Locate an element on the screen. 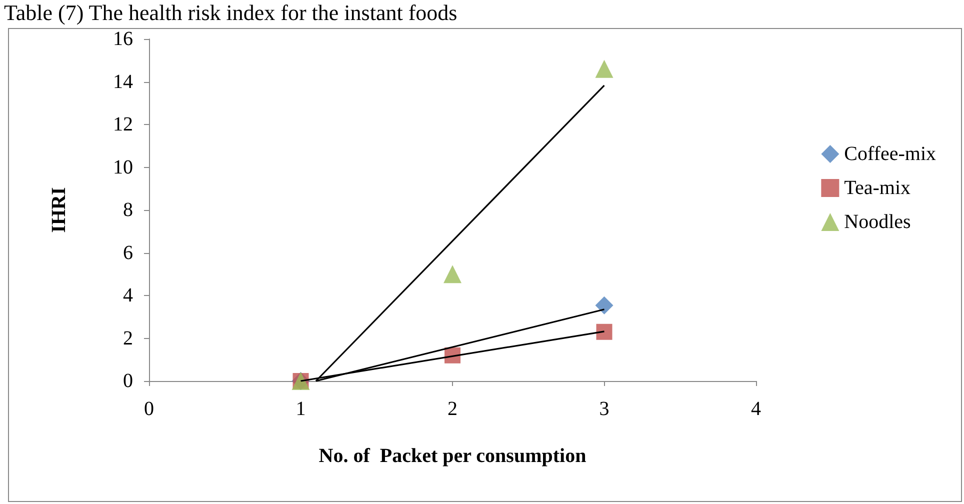 The image size is (964, 504). legend-label: Tea-mix is located at coordinates (877, 188).